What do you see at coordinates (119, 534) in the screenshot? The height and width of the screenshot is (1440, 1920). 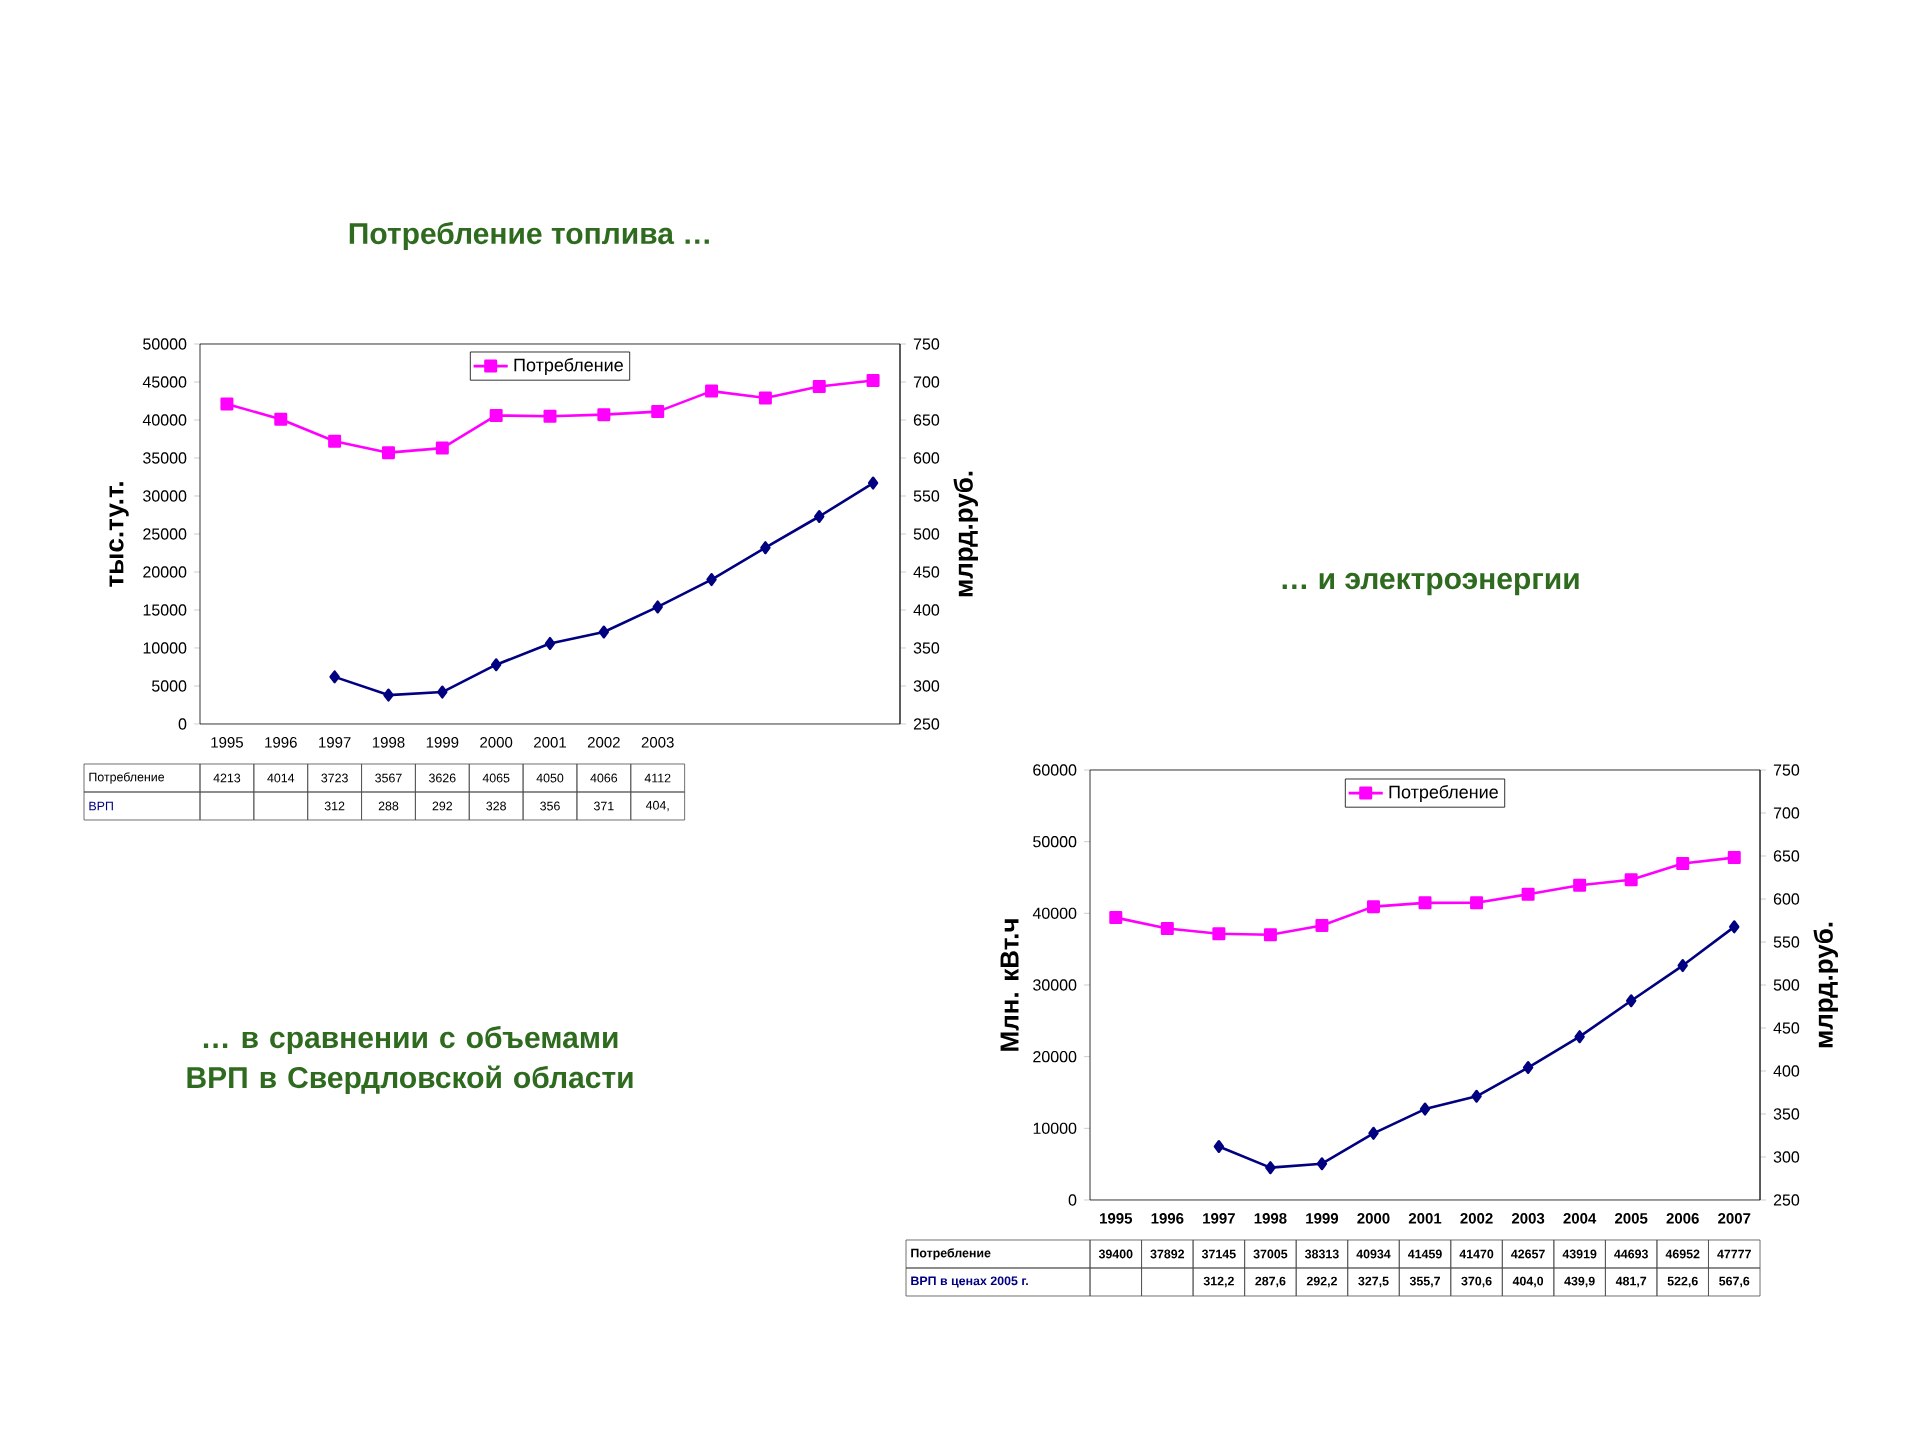 I see `y-axis-title: тыс.ту.т.` at bounding box center [119, 534].